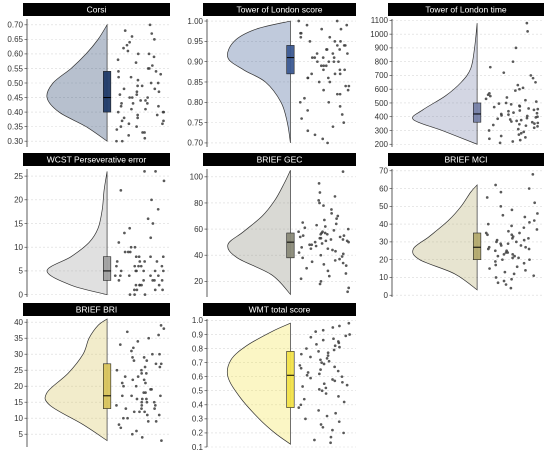 Image resolution: width=550 pixels, height=454 pixels. I want to click on panel-title: WMT total score, so click(280, 310).